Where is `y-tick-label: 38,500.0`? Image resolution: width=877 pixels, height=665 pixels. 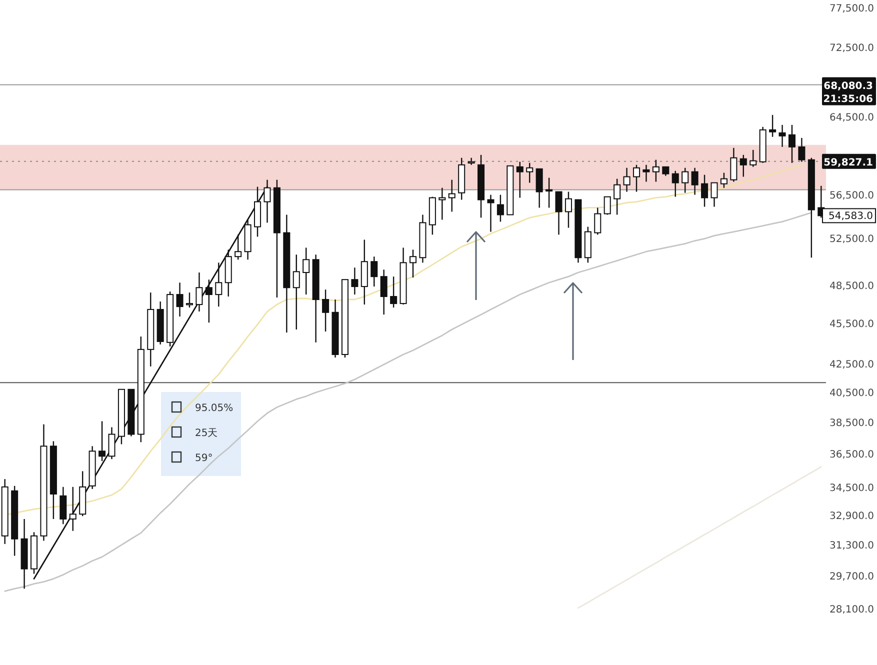
y-tick-label: 38,500.0 is located at coordinates (851, 423).